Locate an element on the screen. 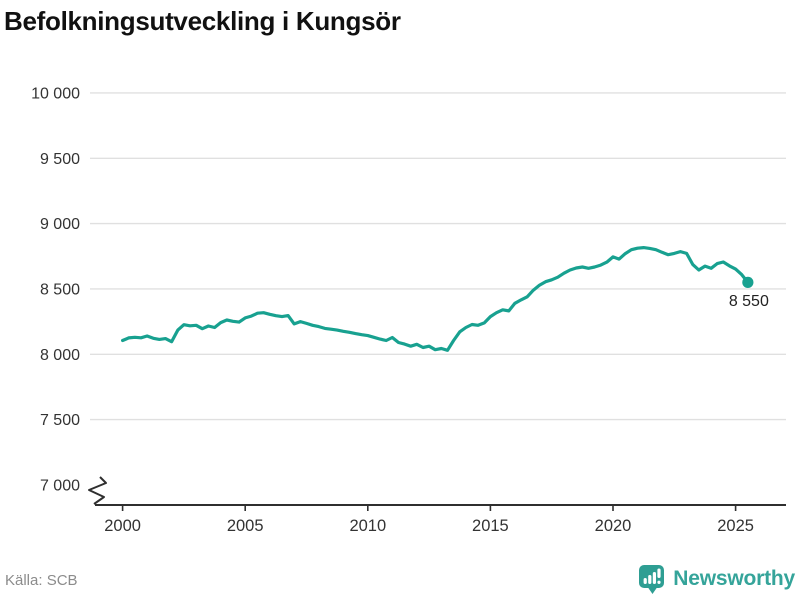 This screenshot has height=600, width=800. x-tick-label: 2020 is located at coordinates (613, 526).